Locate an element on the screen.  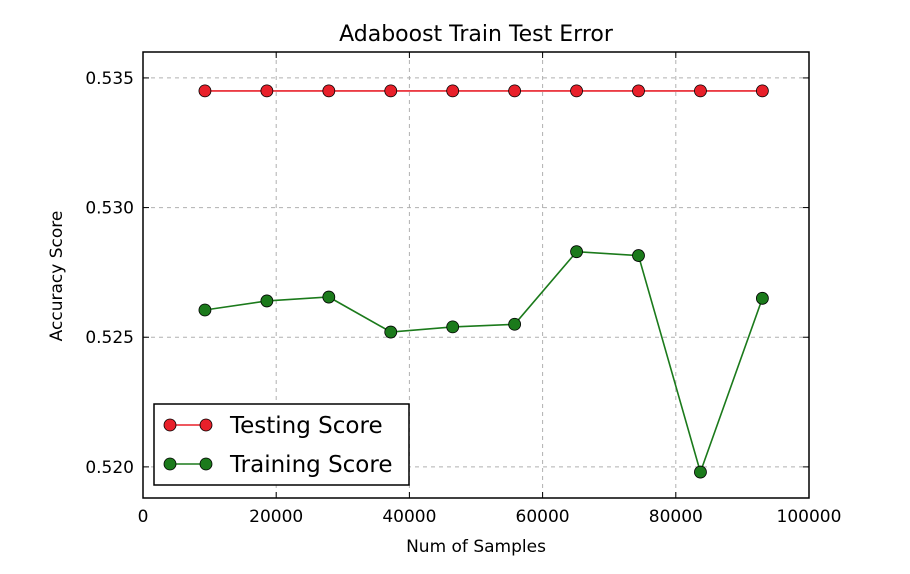
legend-box is located at coordinates (281, 444).